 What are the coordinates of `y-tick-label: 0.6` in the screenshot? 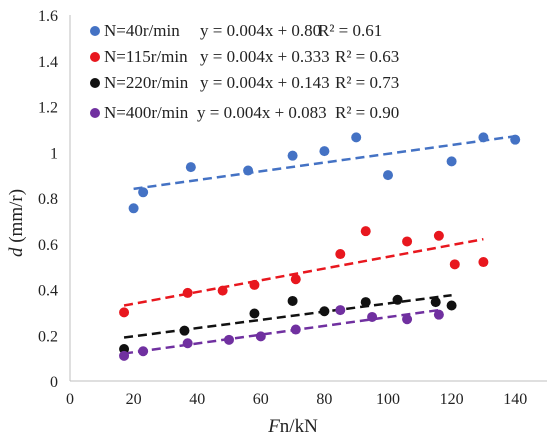 It's located at (48, 245).